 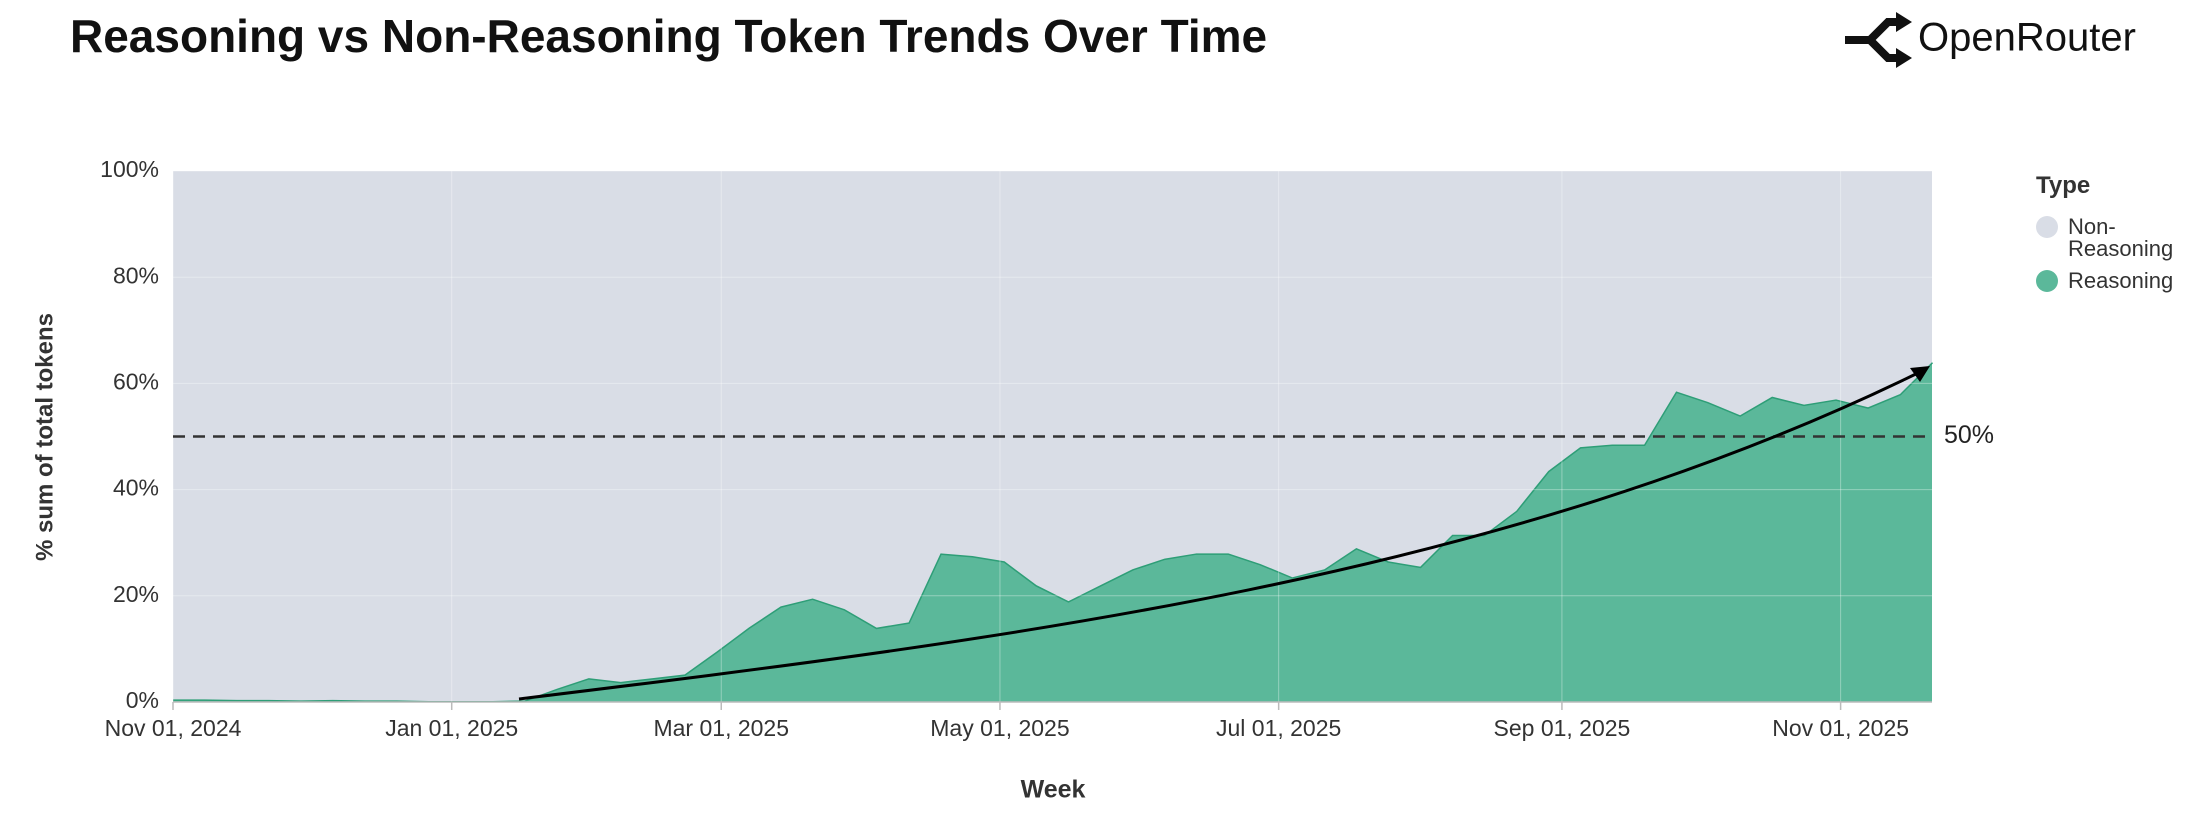 What do you see at coordinates (1969, 435) in the screenshot?
I see `reference-label: 50%` at bounding box center [1969, 435].